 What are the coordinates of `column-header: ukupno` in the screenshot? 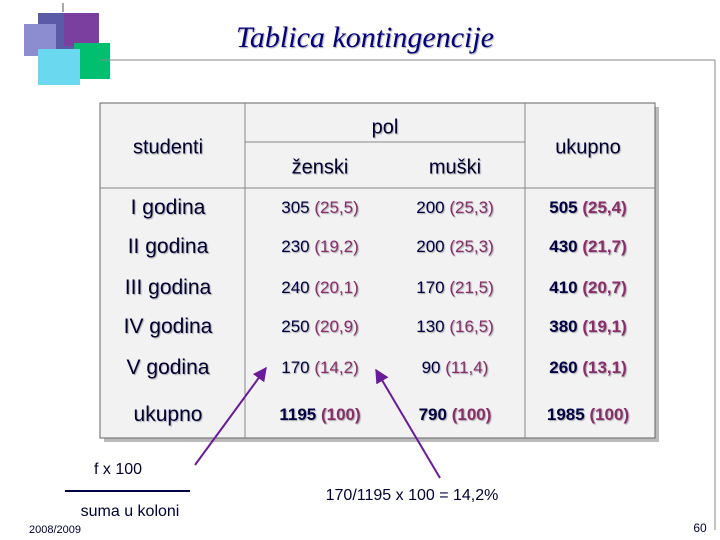 It's located at (588, 147).